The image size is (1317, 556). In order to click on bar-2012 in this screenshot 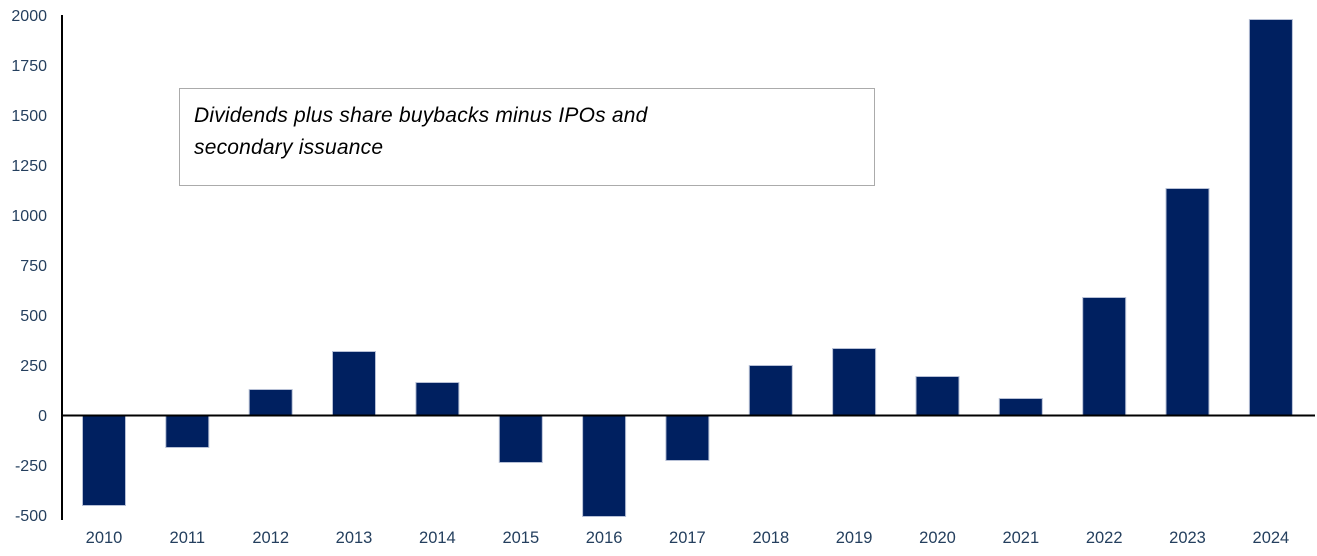, I will do `click(270, 402)`.